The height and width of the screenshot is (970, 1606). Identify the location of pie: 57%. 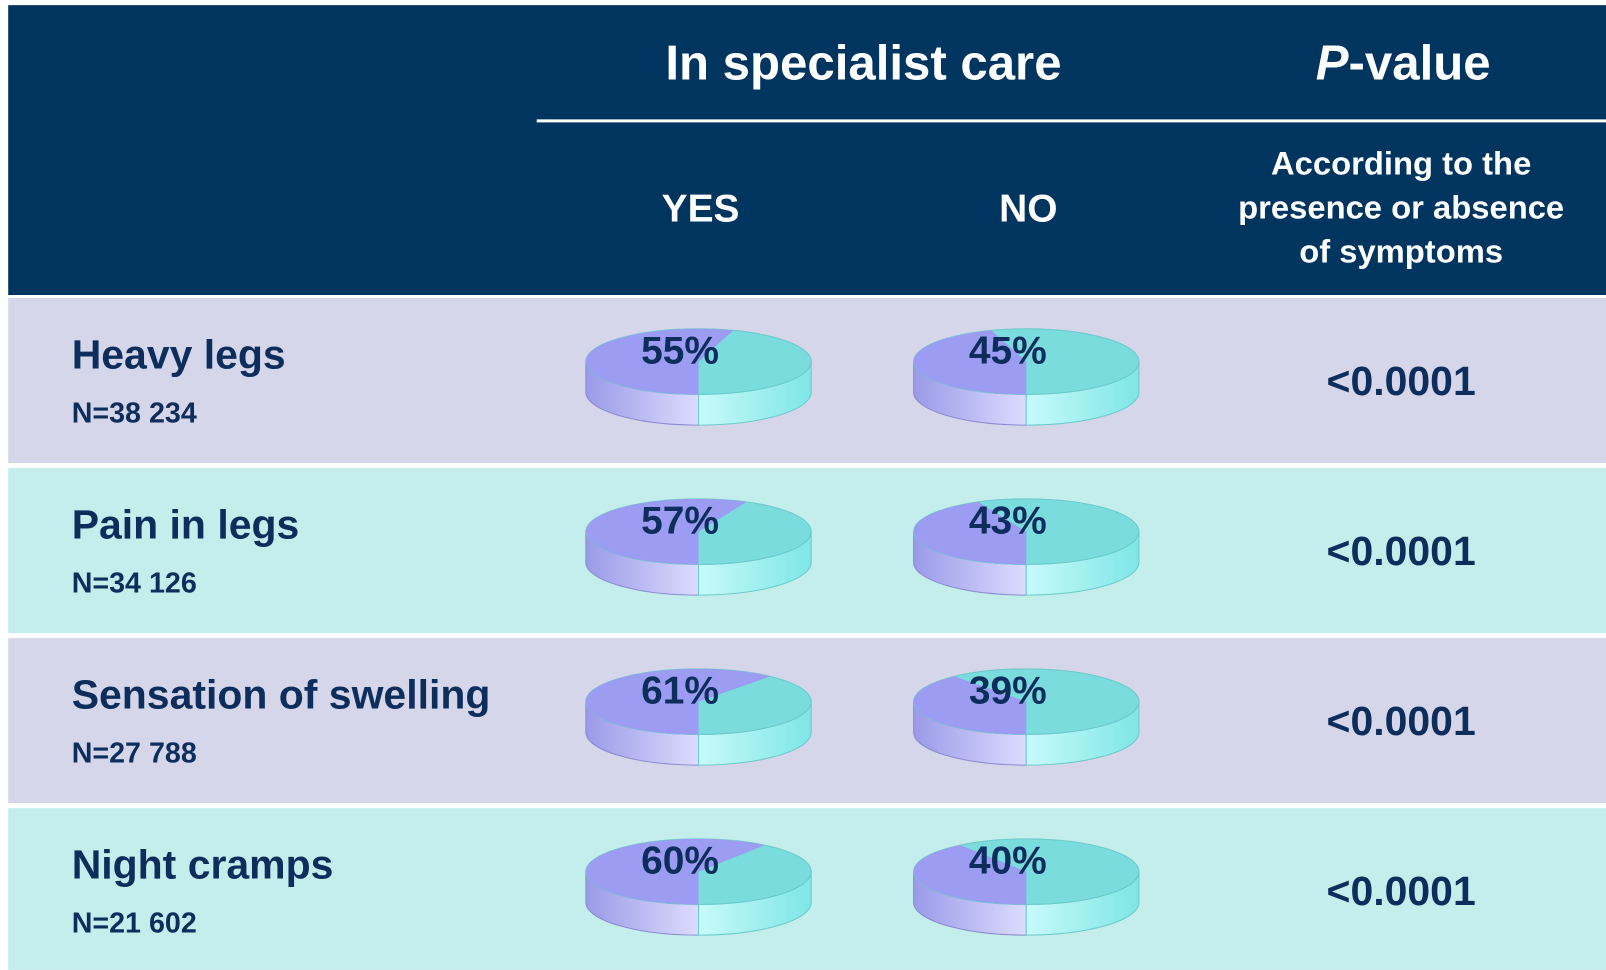
(698, 547).